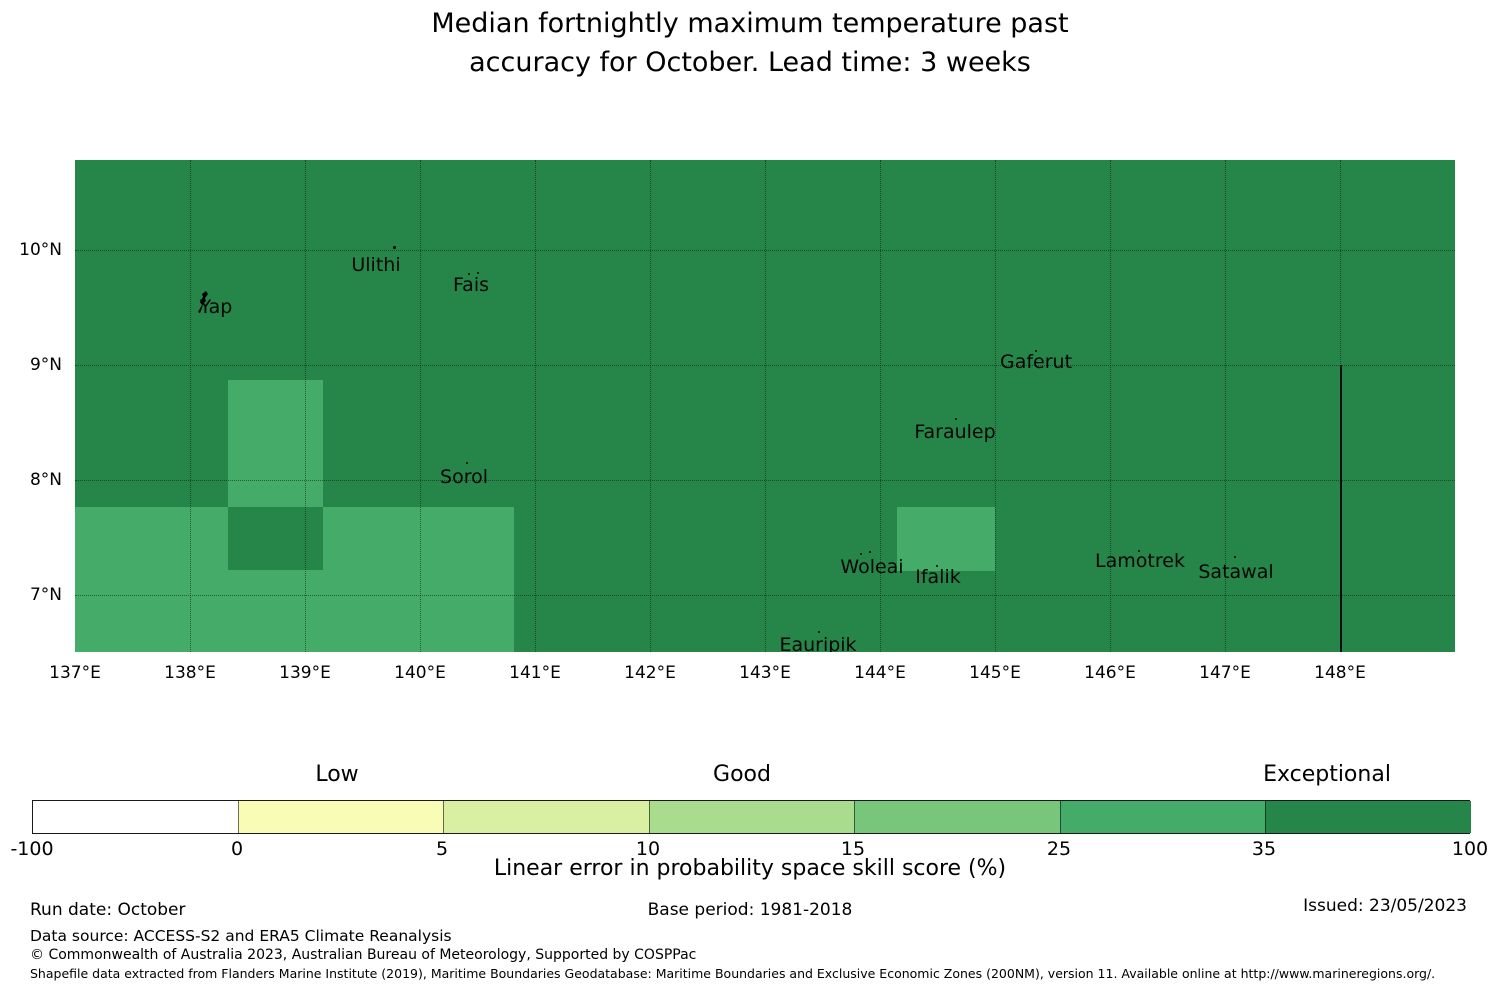 Image resolution: width=1500 pixels, height=990 pixels. What do you see at coordinates (1110, 673) in the screenshot?
I see `x-tick-label: 146°E` at bounding box center [1110, 673].